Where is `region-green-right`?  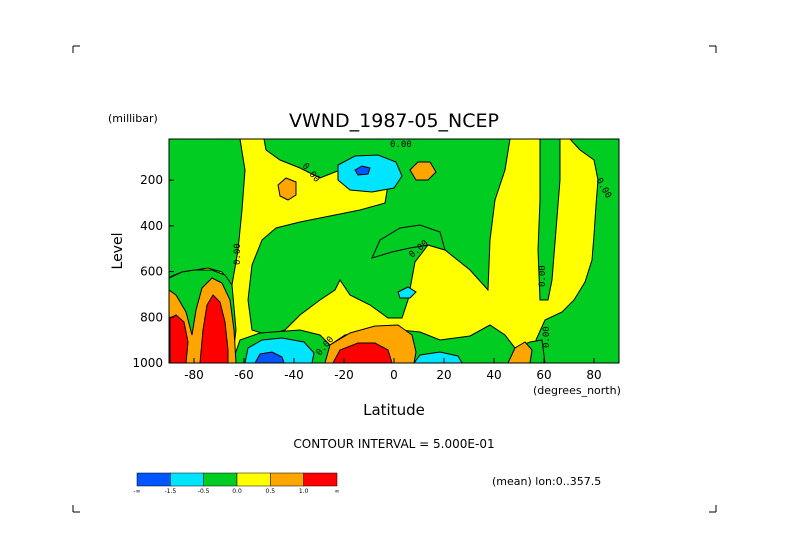
region-green-right is located at coordinates (577, 251).